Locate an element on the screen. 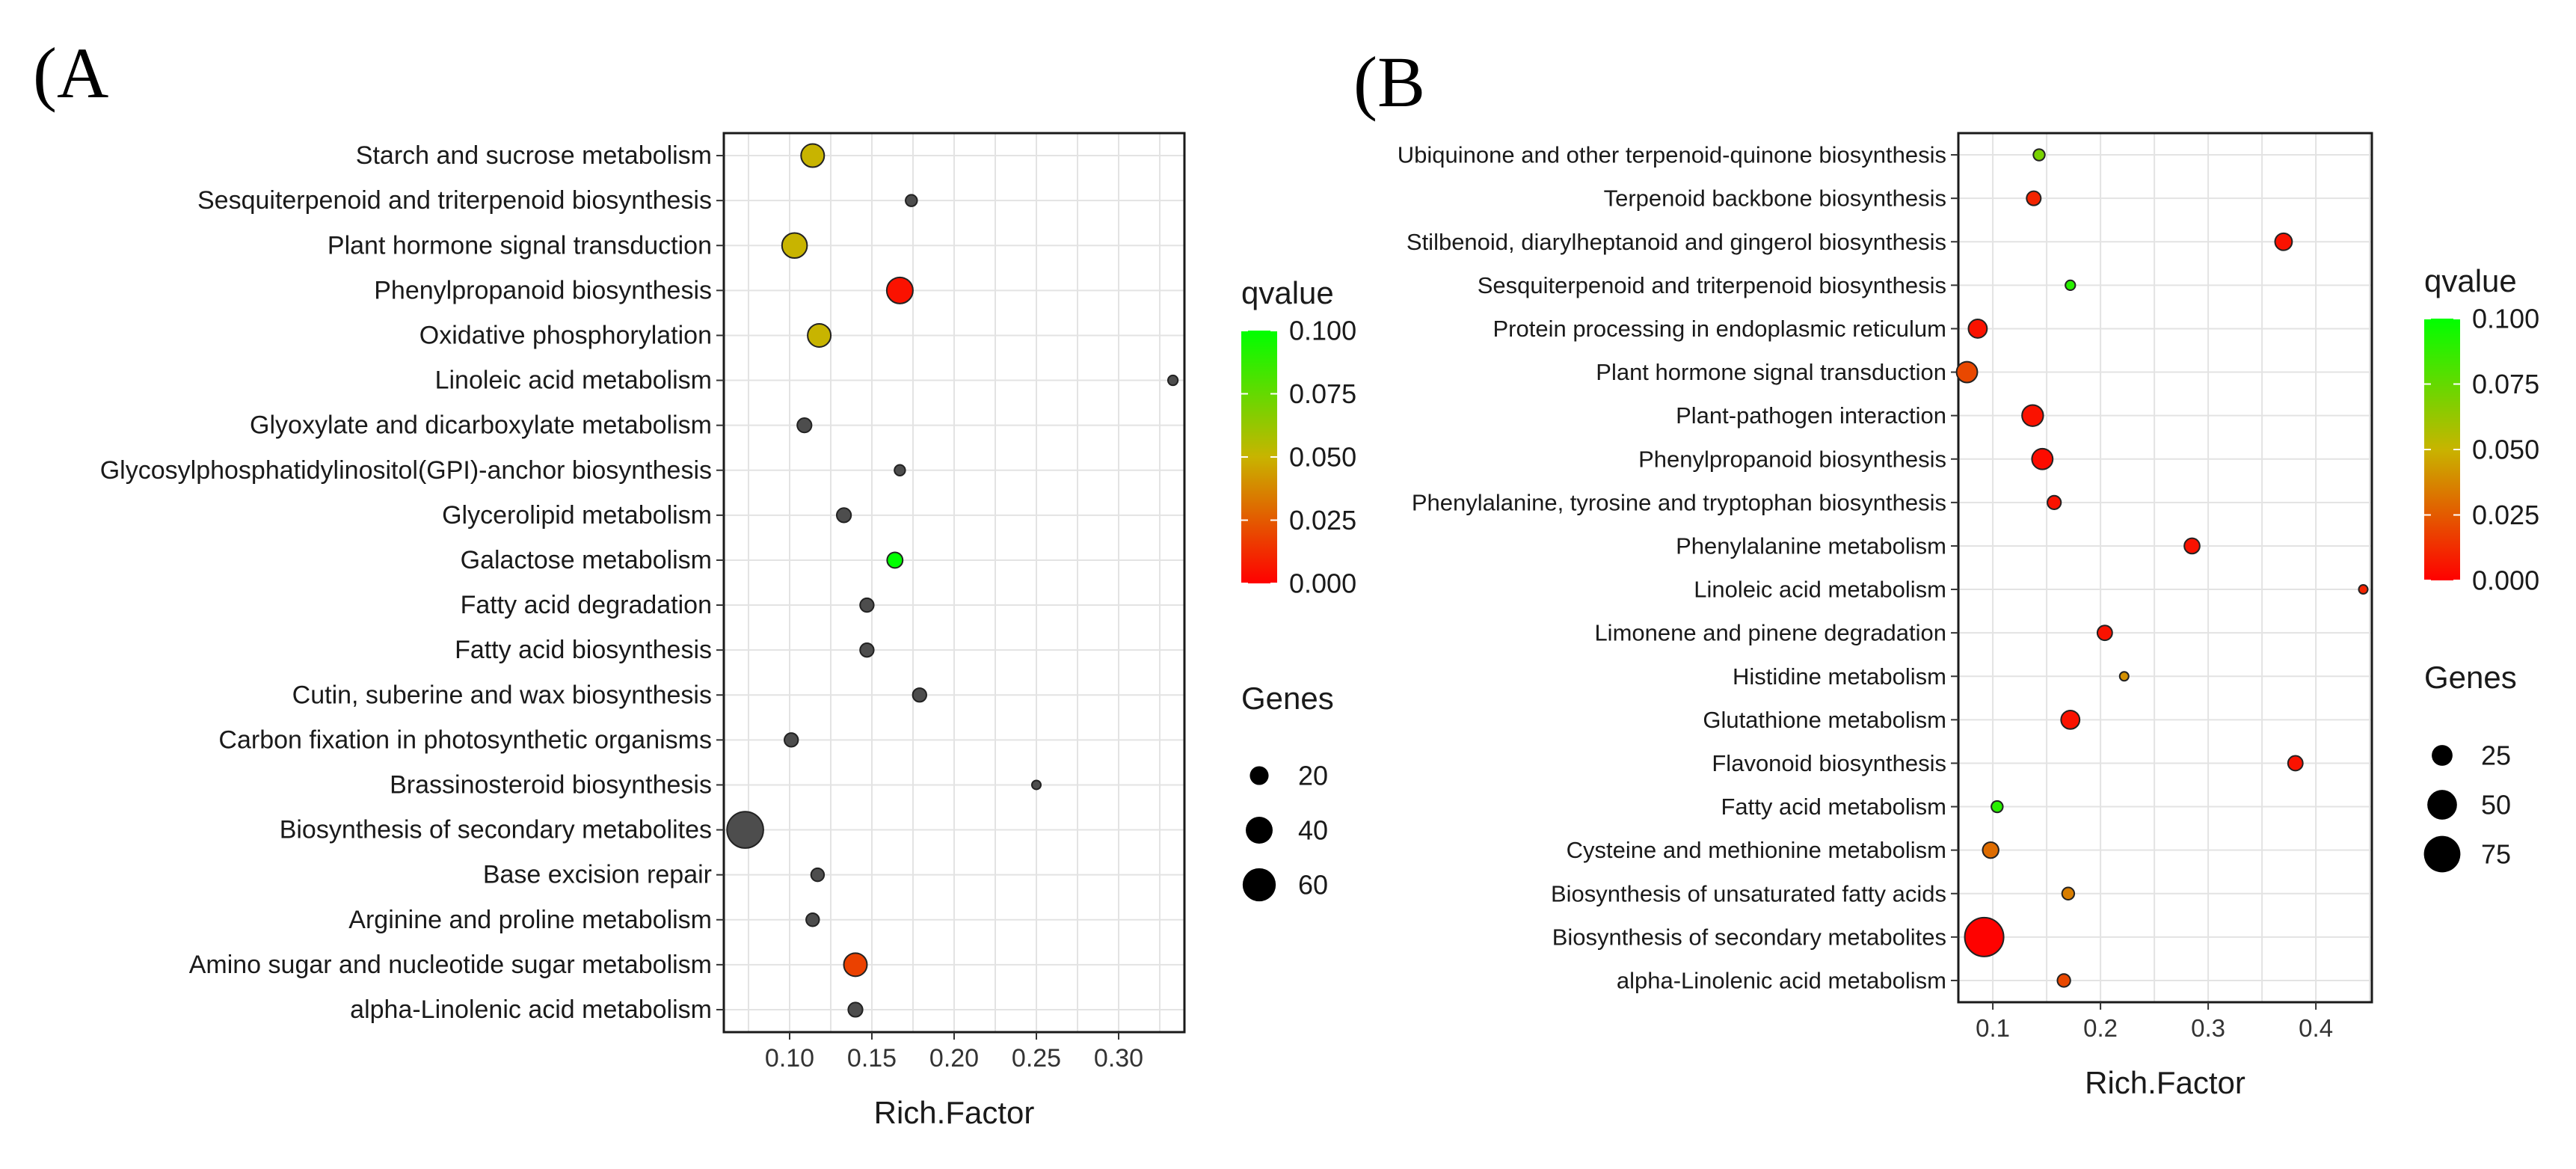 This screenshot has width=2576, height=1169. panel-b-genes-legend-label: 25 is located at coordinates (2496, 755).